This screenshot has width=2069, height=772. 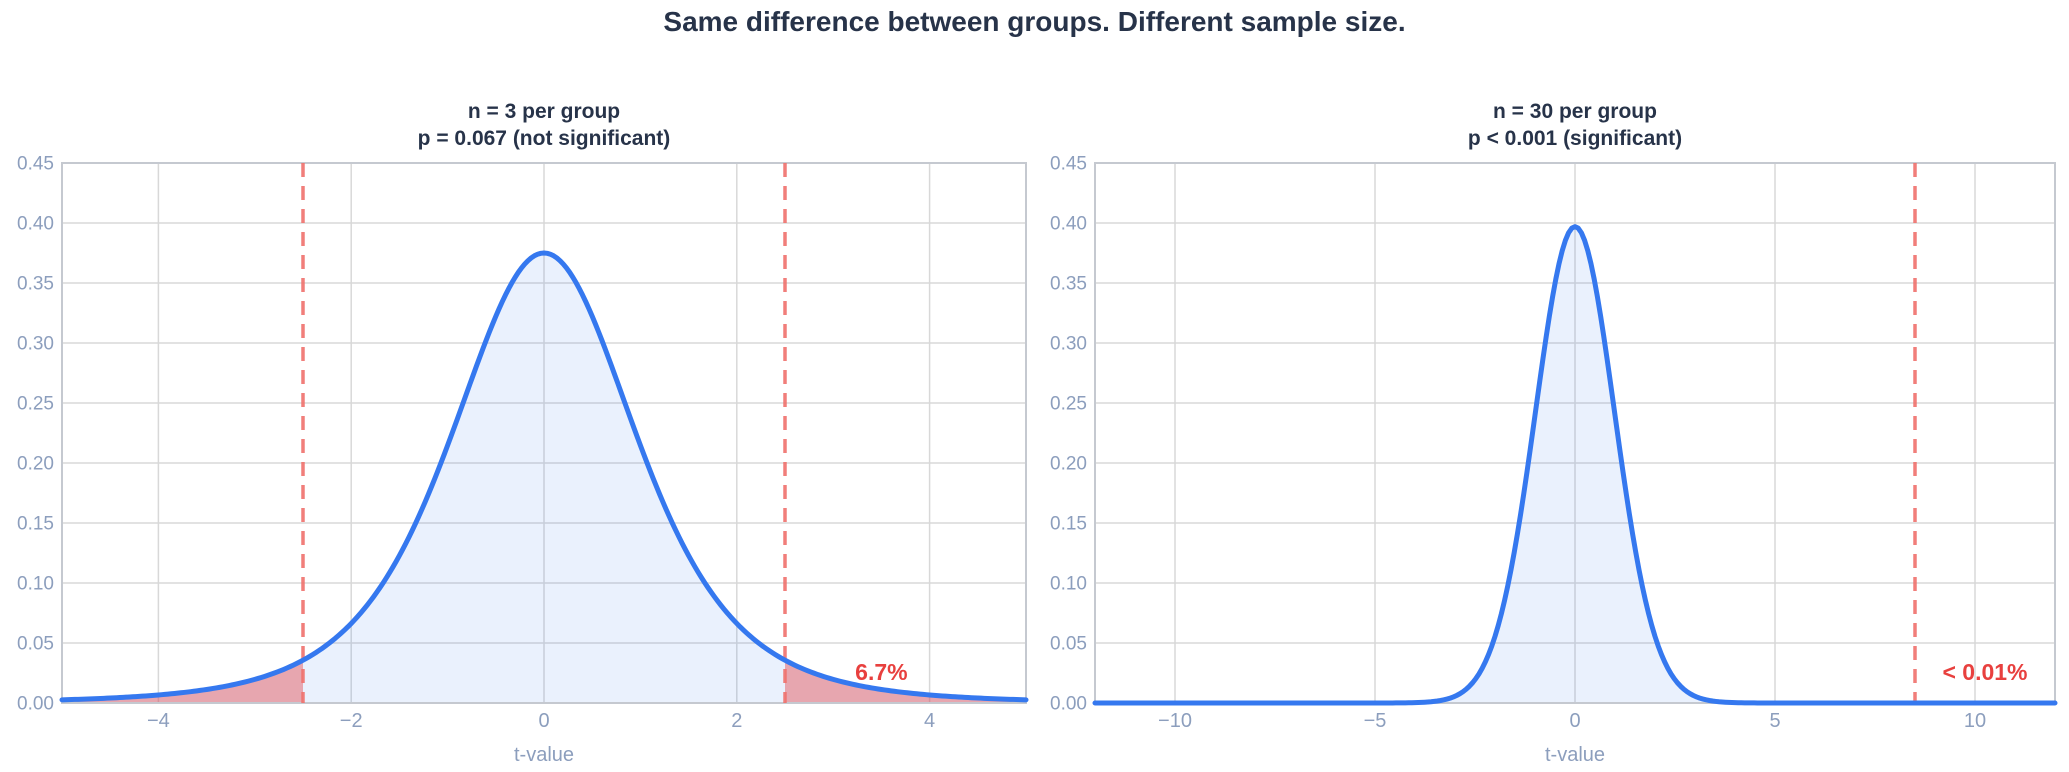 What do you see at coordinates (1984, 672) in the screenshot?
I see `right-tail-annotation: < 0.01%` at bounding box center [1984, 672].